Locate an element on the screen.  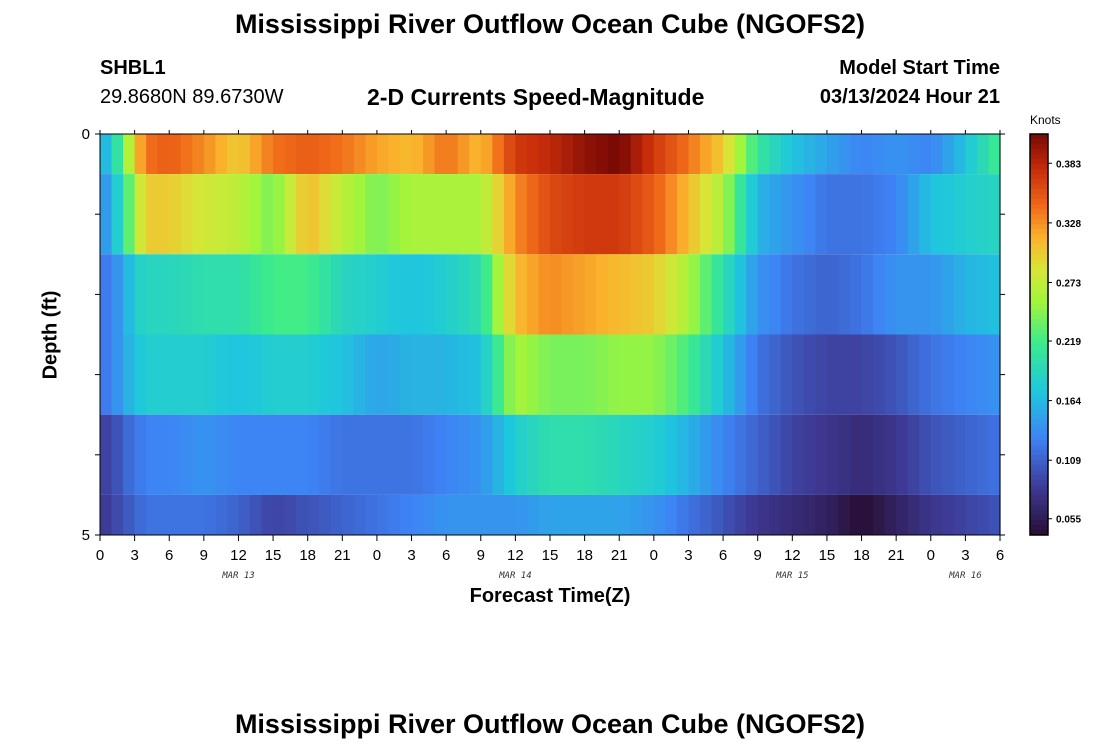
x-tick-label: 12 is located at coordinates (515, 555).